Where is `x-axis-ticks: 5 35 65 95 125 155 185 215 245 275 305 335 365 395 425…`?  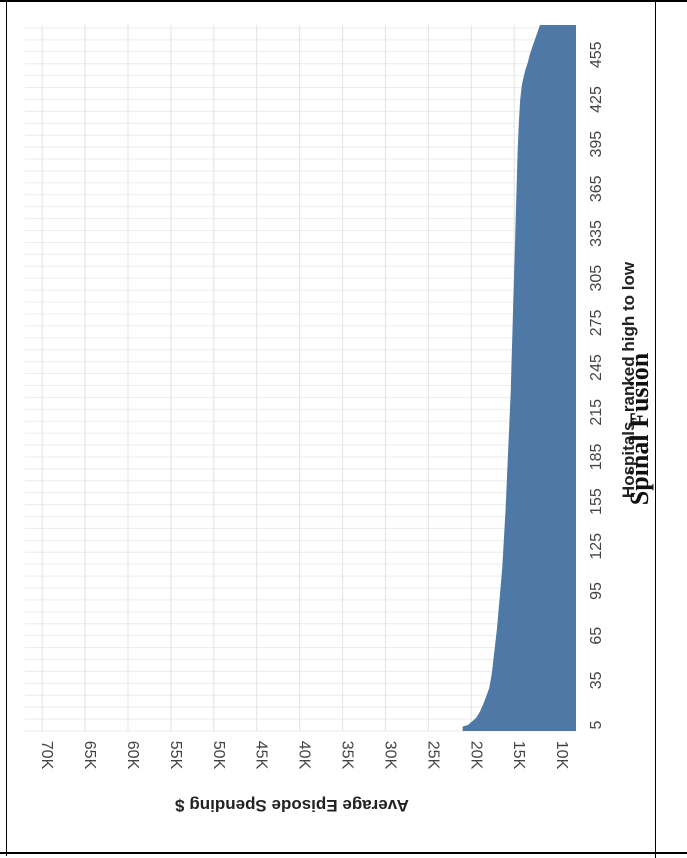
x-axis-ticks: 5 35 65 95 125 155 185 215 245 275 305 335 365 395 425… is located at coordinates (596, 385).